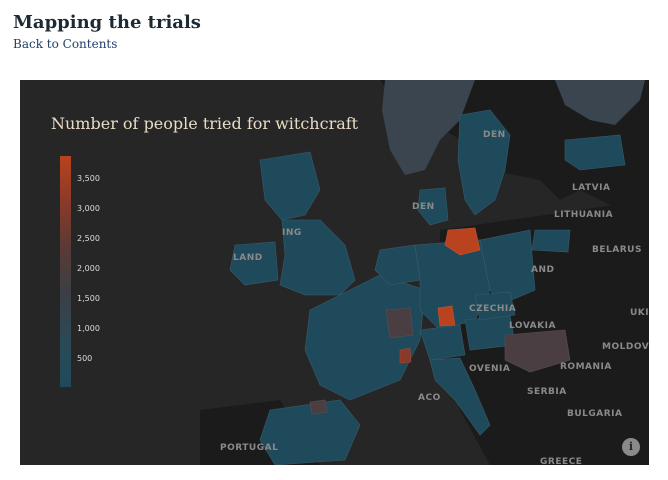 The height and width of the screenshot is (480, 668). Describe the element at coordinates (405, 355) in the screenshot. I see `region-savoy` at that location.